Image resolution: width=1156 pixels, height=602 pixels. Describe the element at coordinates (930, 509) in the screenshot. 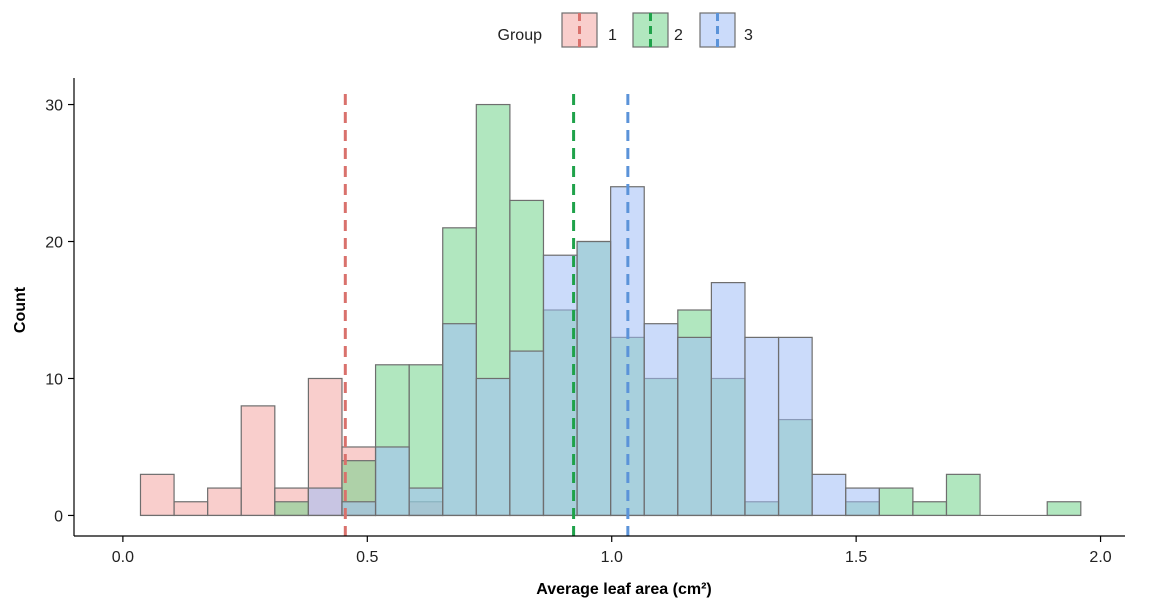

I see `bar-group2-bin24` at that location.